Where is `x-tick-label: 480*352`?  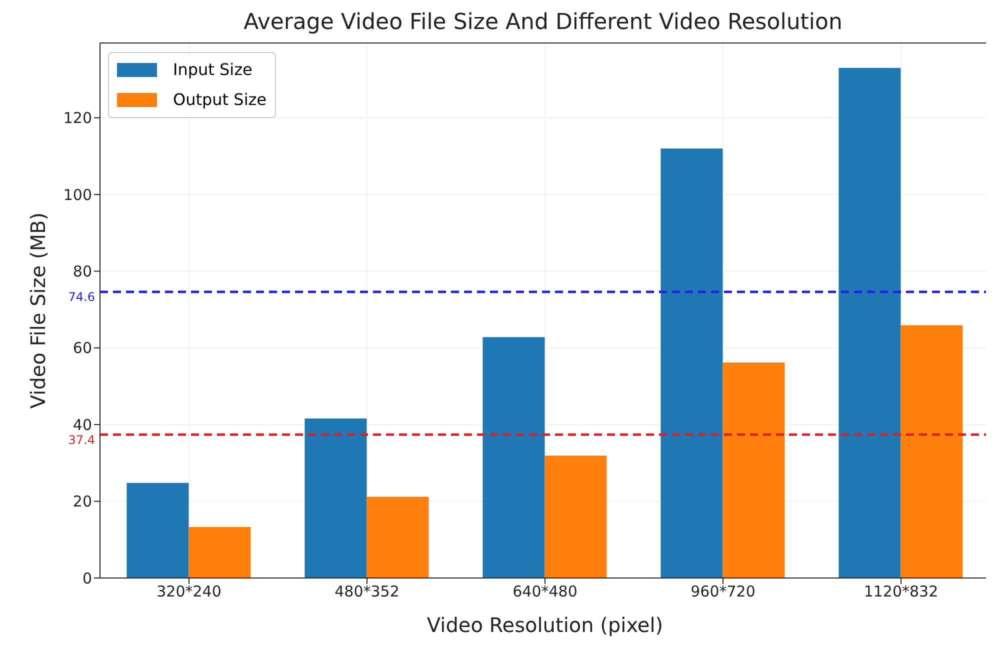
x-tick-label: 480*352 is located at coordinates (367, 591).